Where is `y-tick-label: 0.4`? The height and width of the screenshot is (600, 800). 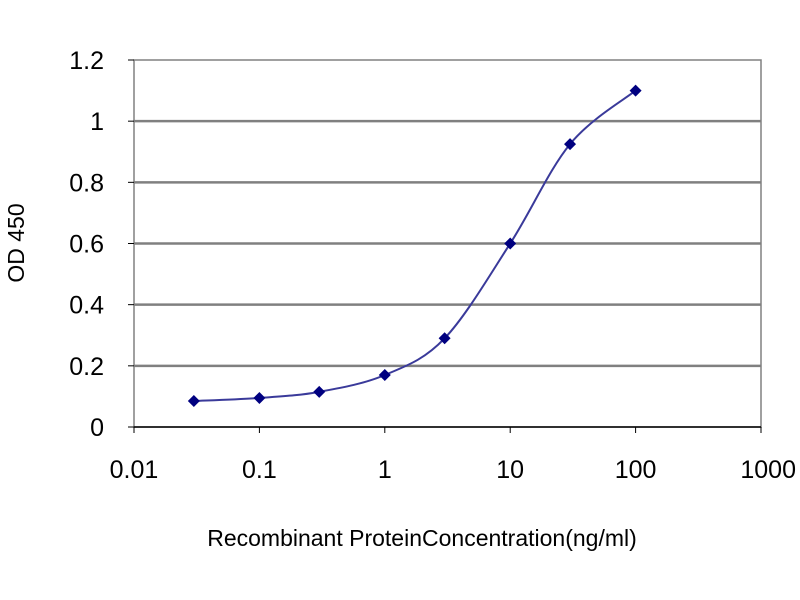 y-tick-label: 0.4 is located at coordinates (86, 306).